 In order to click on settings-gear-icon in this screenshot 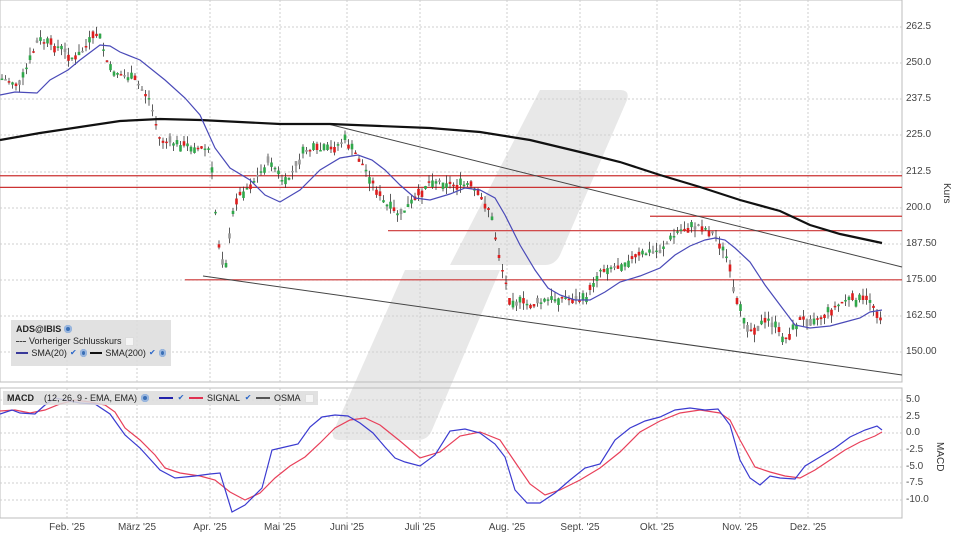, I will do `click(68, 329)`.